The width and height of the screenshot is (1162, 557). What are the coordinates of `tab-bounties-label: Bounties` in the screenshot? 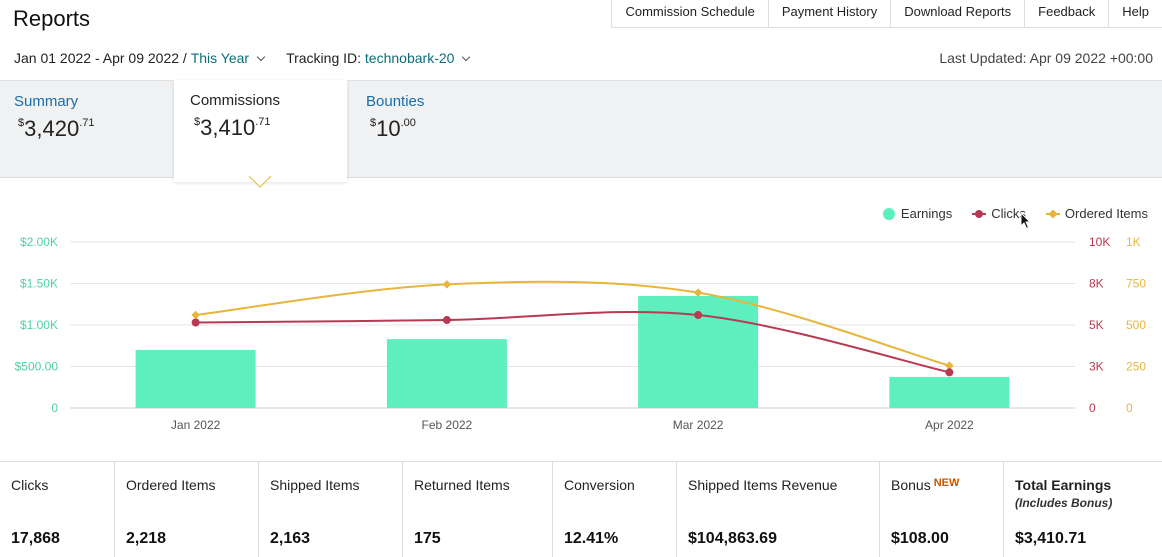 It's located at (395, 101).